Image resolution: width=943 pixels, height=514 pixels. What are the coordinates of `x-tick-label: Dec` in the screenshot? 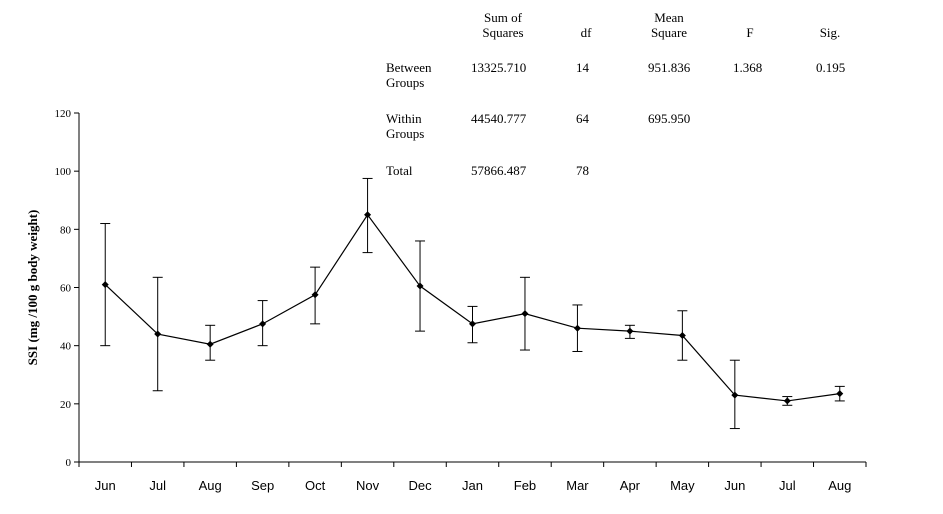 It's located at (420, 485).